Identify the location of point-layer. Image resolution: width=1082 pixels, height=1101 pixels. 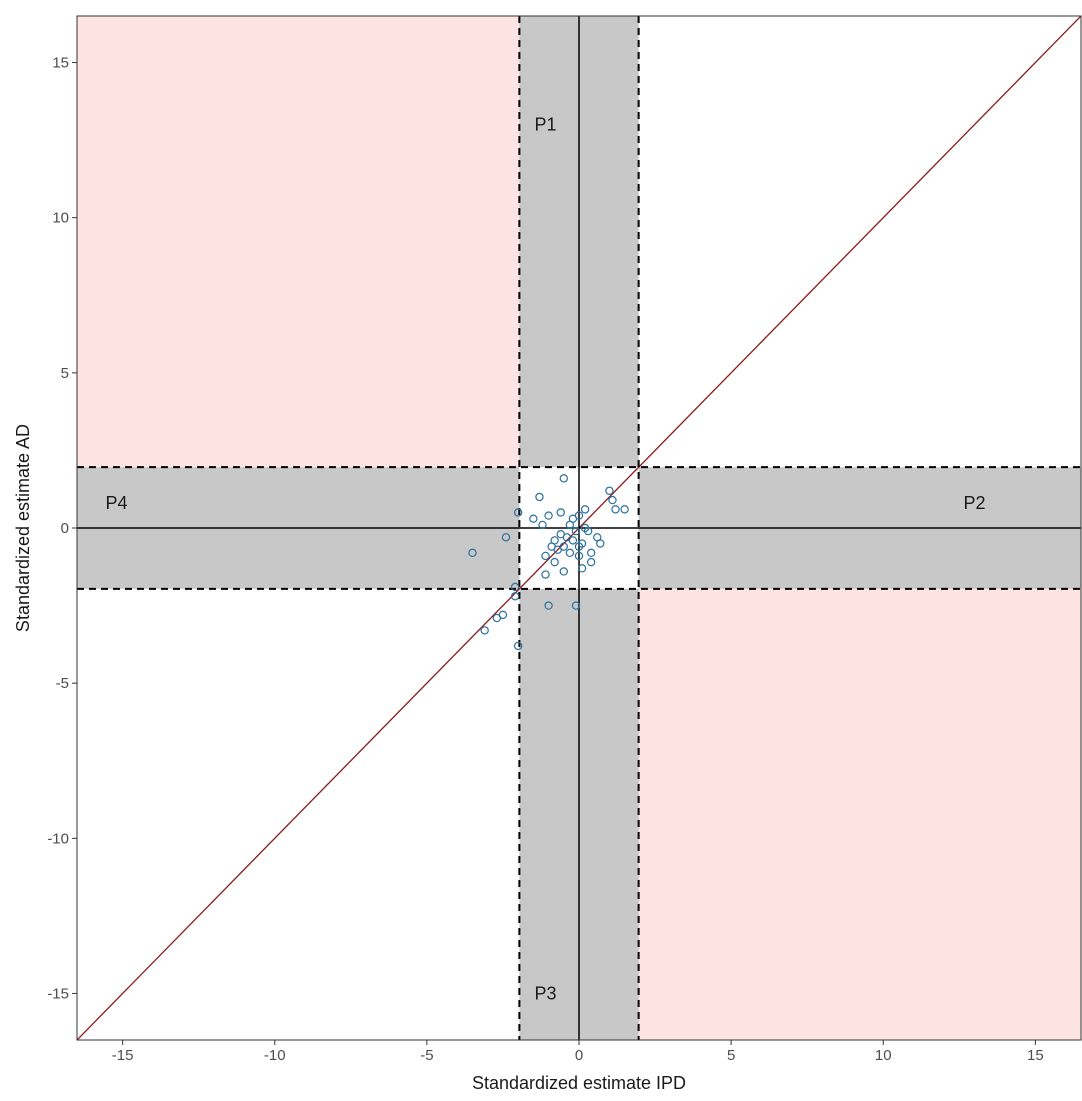
(548, 562).